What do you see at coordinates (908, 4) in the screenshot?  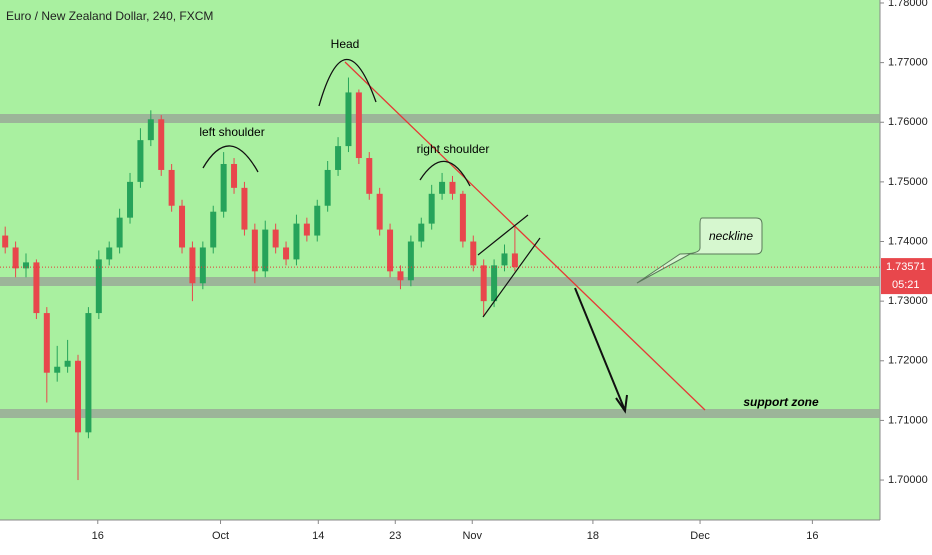 I see `y-tick-label: 1.78000` at bounding box center [908, 4].